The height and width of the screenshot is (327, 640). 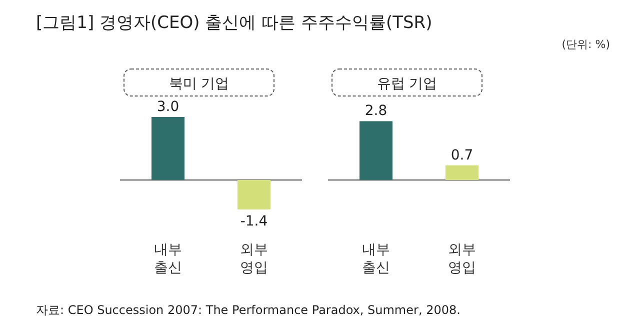 What do you see at coordinates (462, 155) in the screenshot?
I see `data-label: 0.7` at bounding box center [462, 155].